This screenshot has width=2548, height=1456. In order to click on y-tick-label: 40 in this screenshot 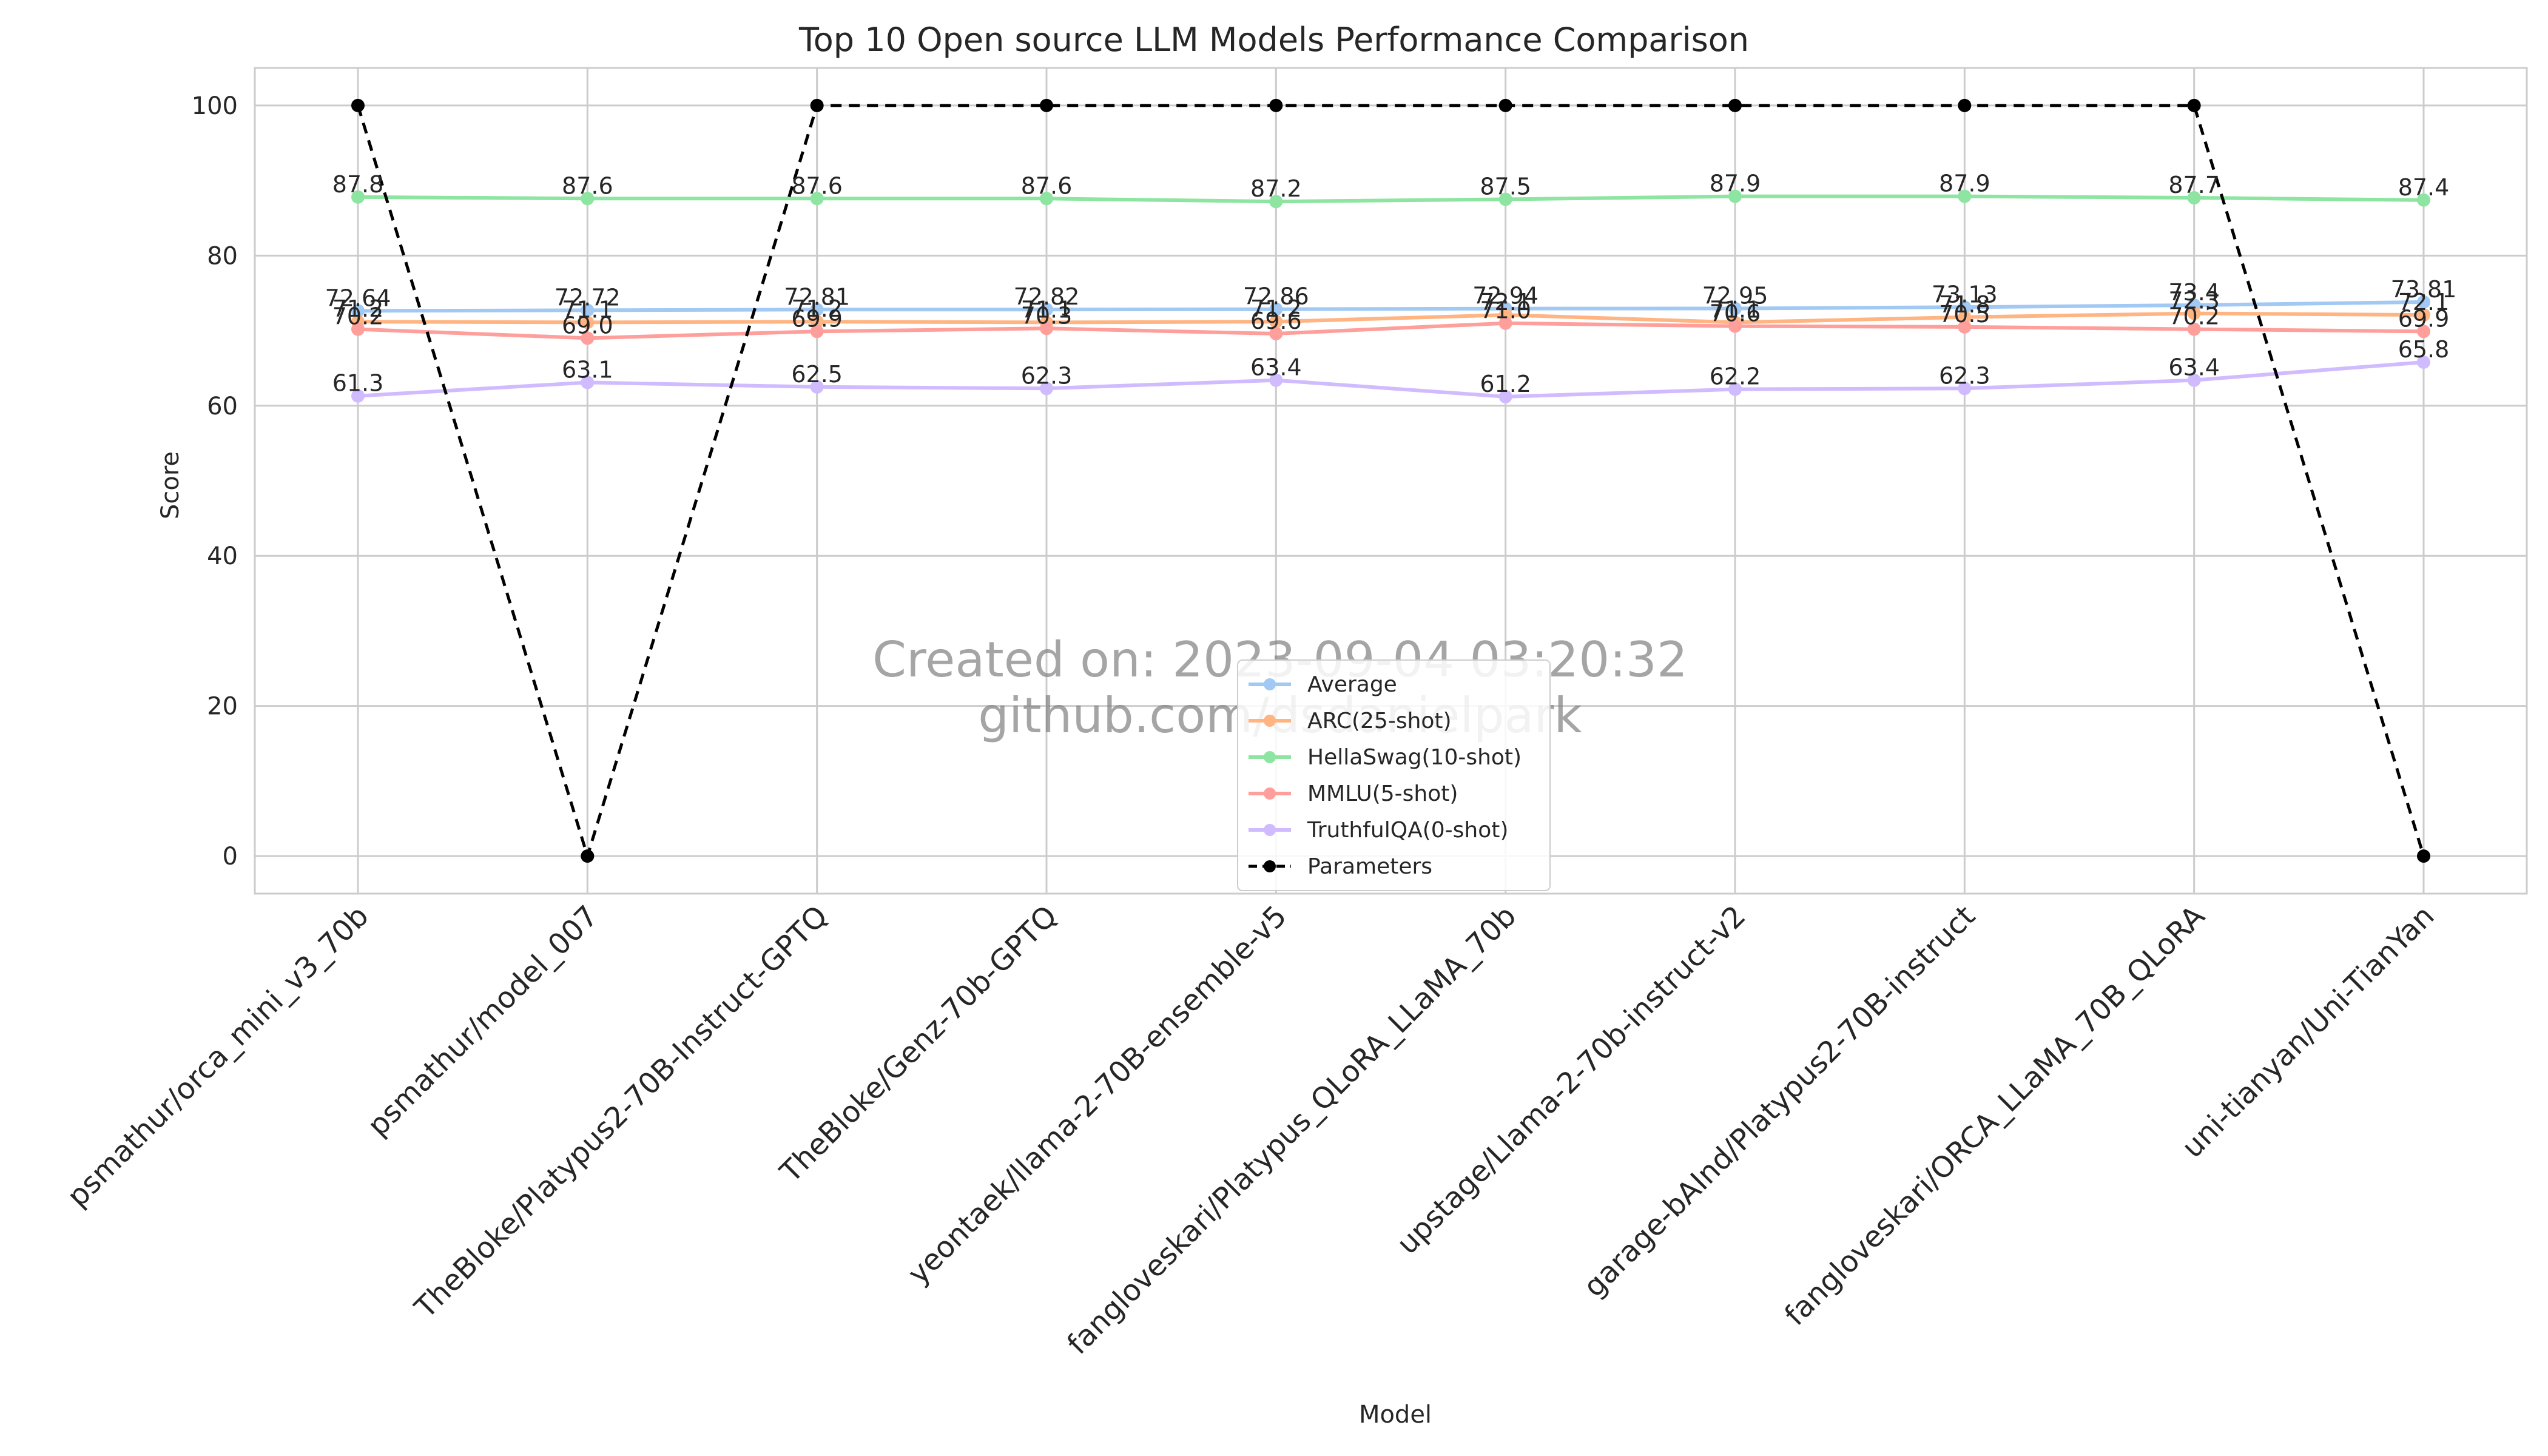, I will do `click(222, 556)`.